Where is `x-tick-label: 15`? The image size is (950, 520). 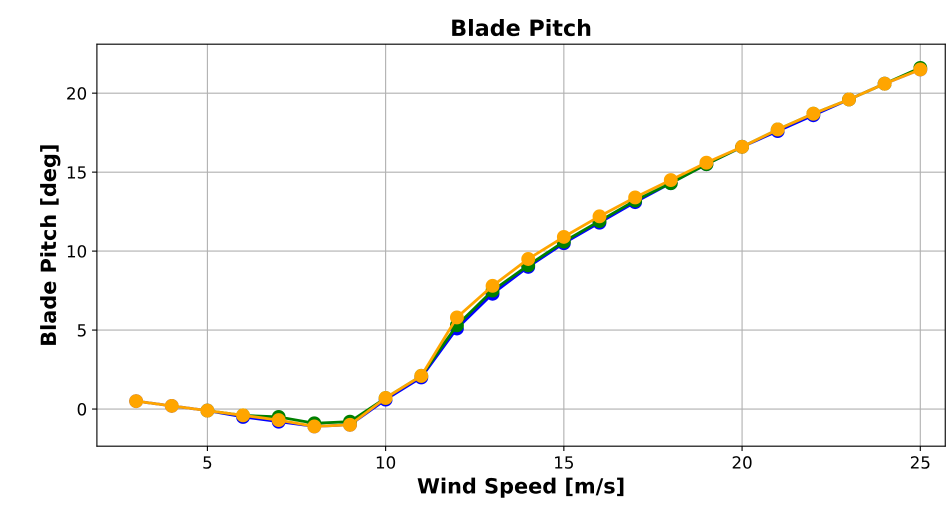 x-tick-label: 15 is located at coordinates (564, 462).